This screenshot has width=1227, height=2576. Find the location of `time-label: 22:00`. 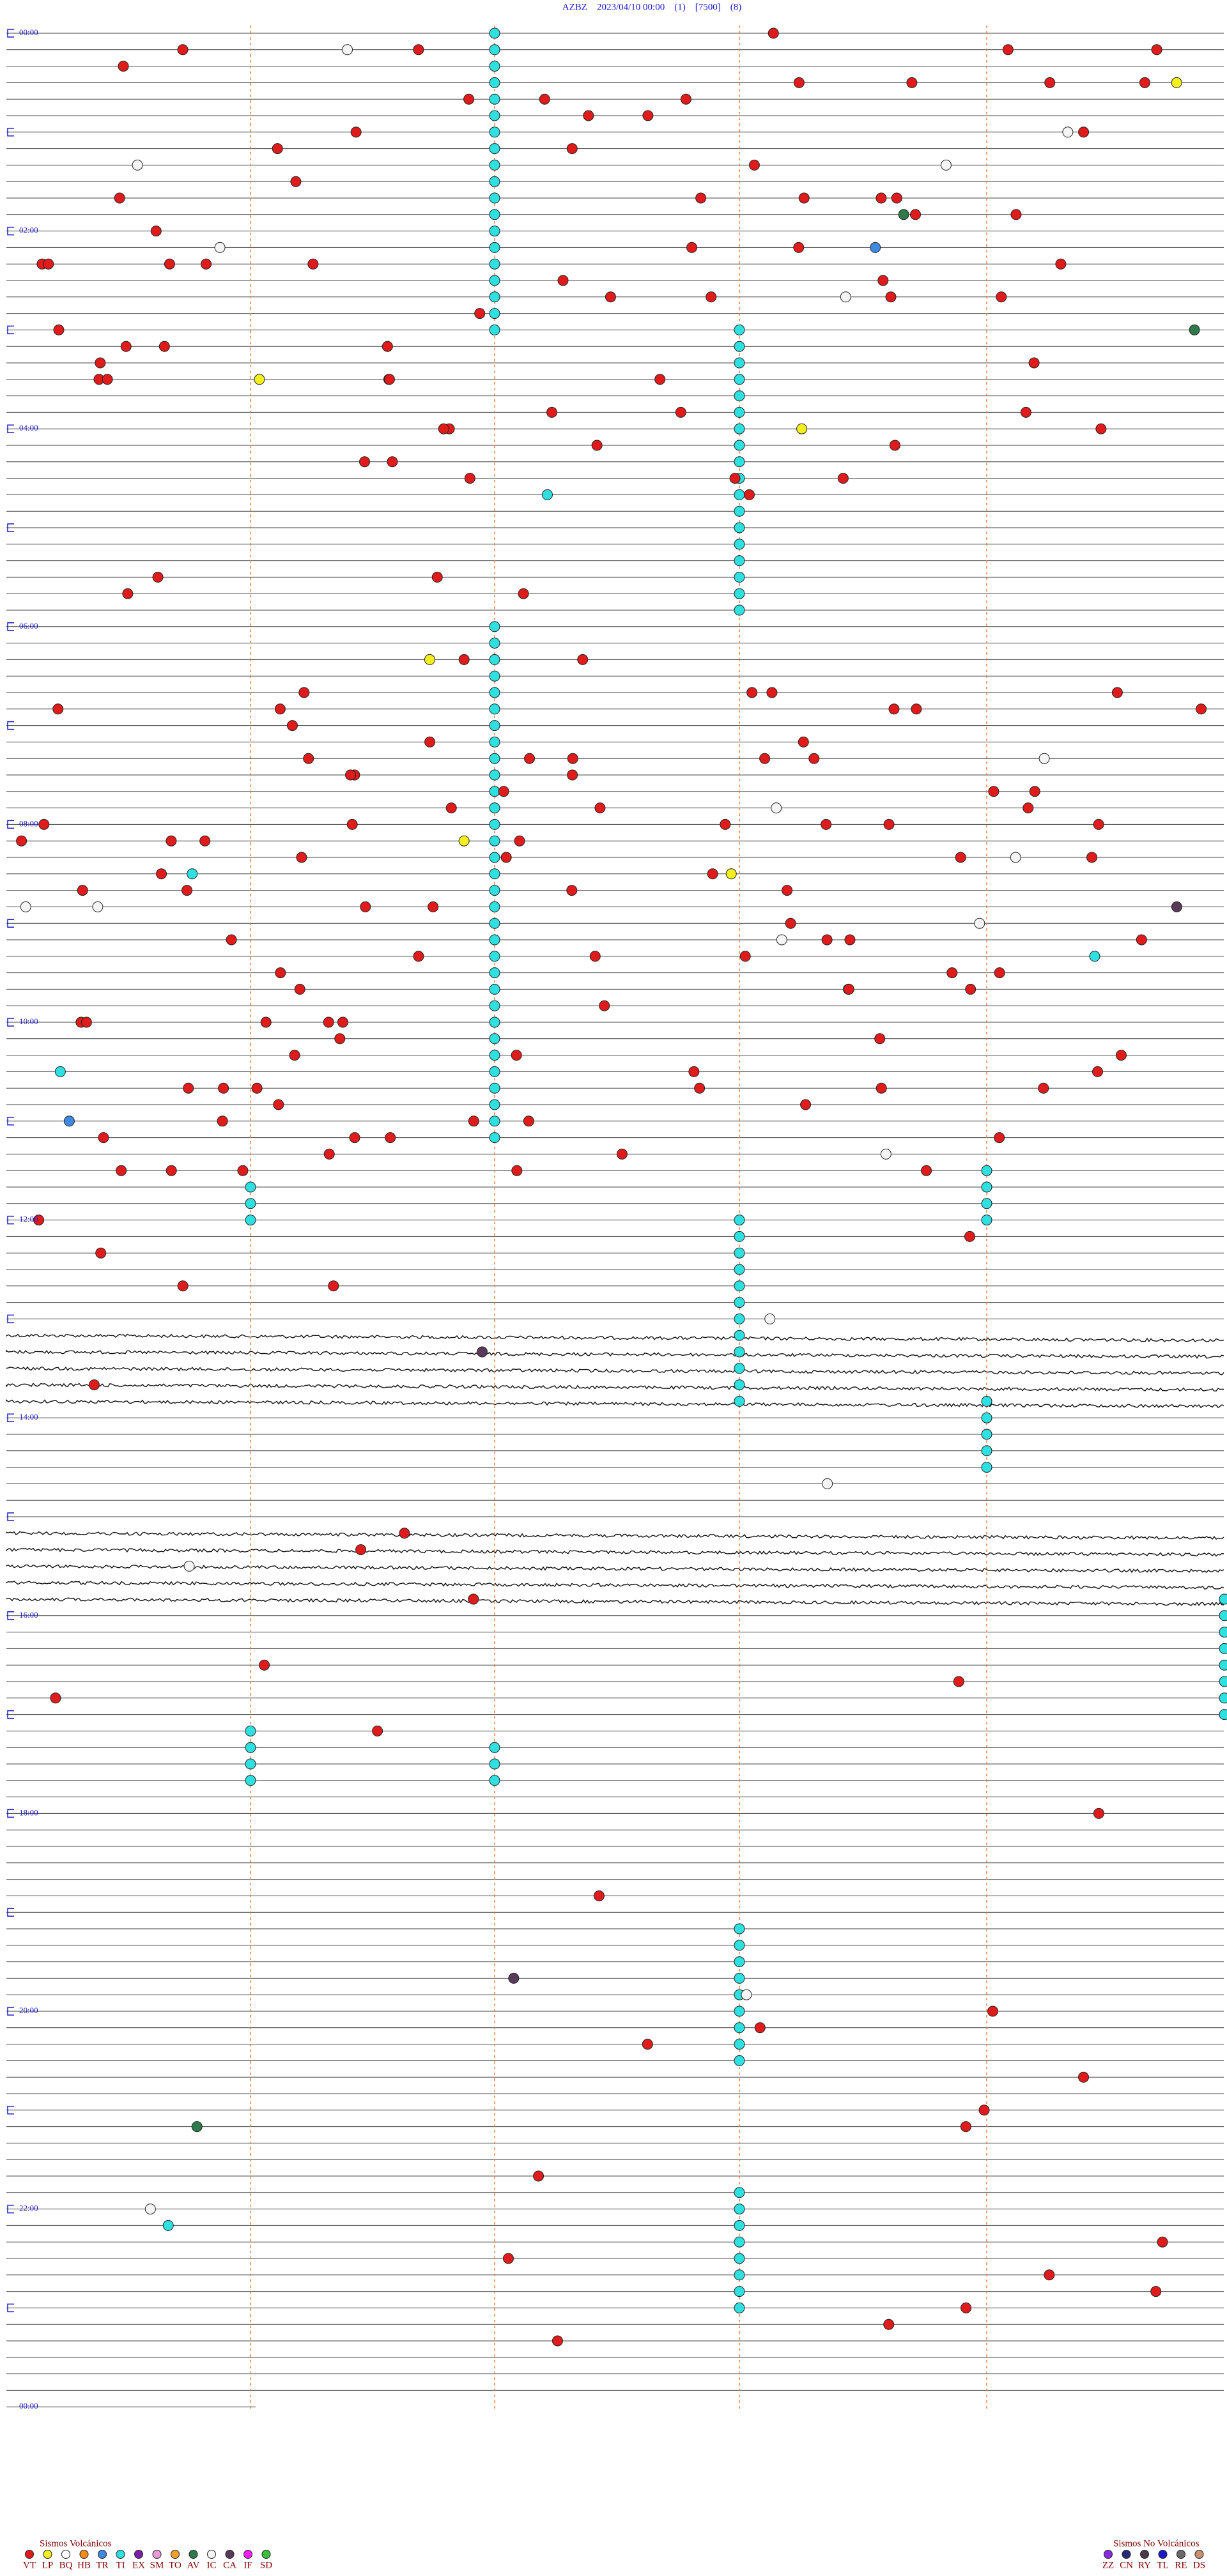

time-label: 22:00 is located at coordinates (28, 2208).